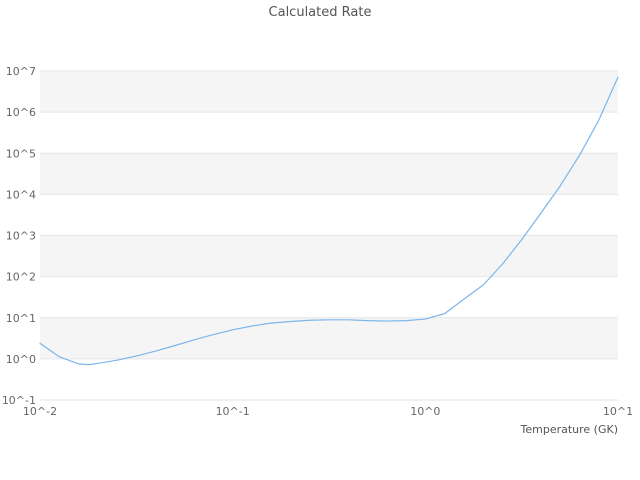 The height and width of the screenshot is (480, 640). What do you see at coordinates (425, 411) in the screenshot?
I see `x-tick-label: 10^0` at bounding box center [425, 411].